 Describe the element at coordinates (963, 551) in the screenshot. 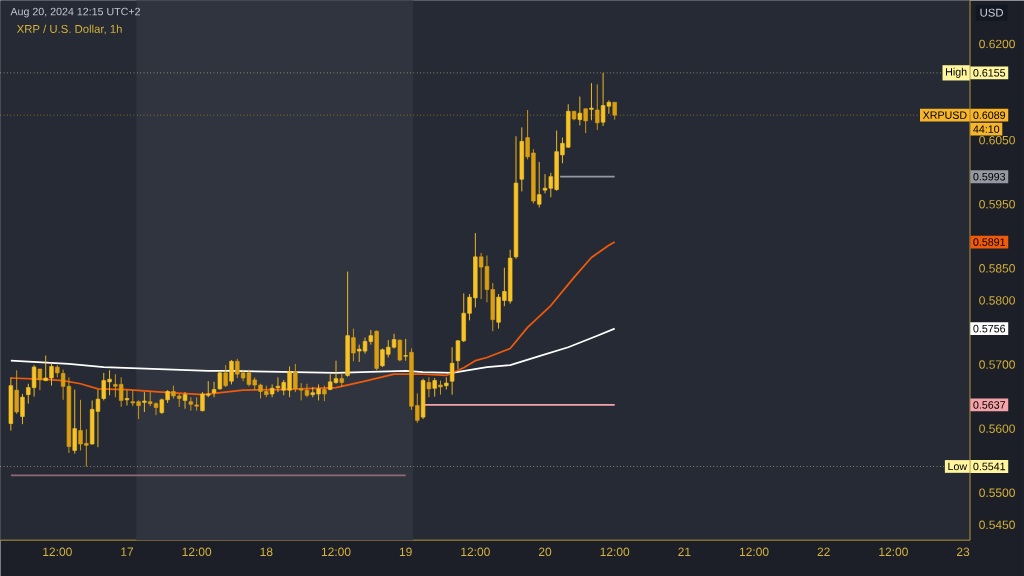

I see `x-tick-label: 23` at that location.